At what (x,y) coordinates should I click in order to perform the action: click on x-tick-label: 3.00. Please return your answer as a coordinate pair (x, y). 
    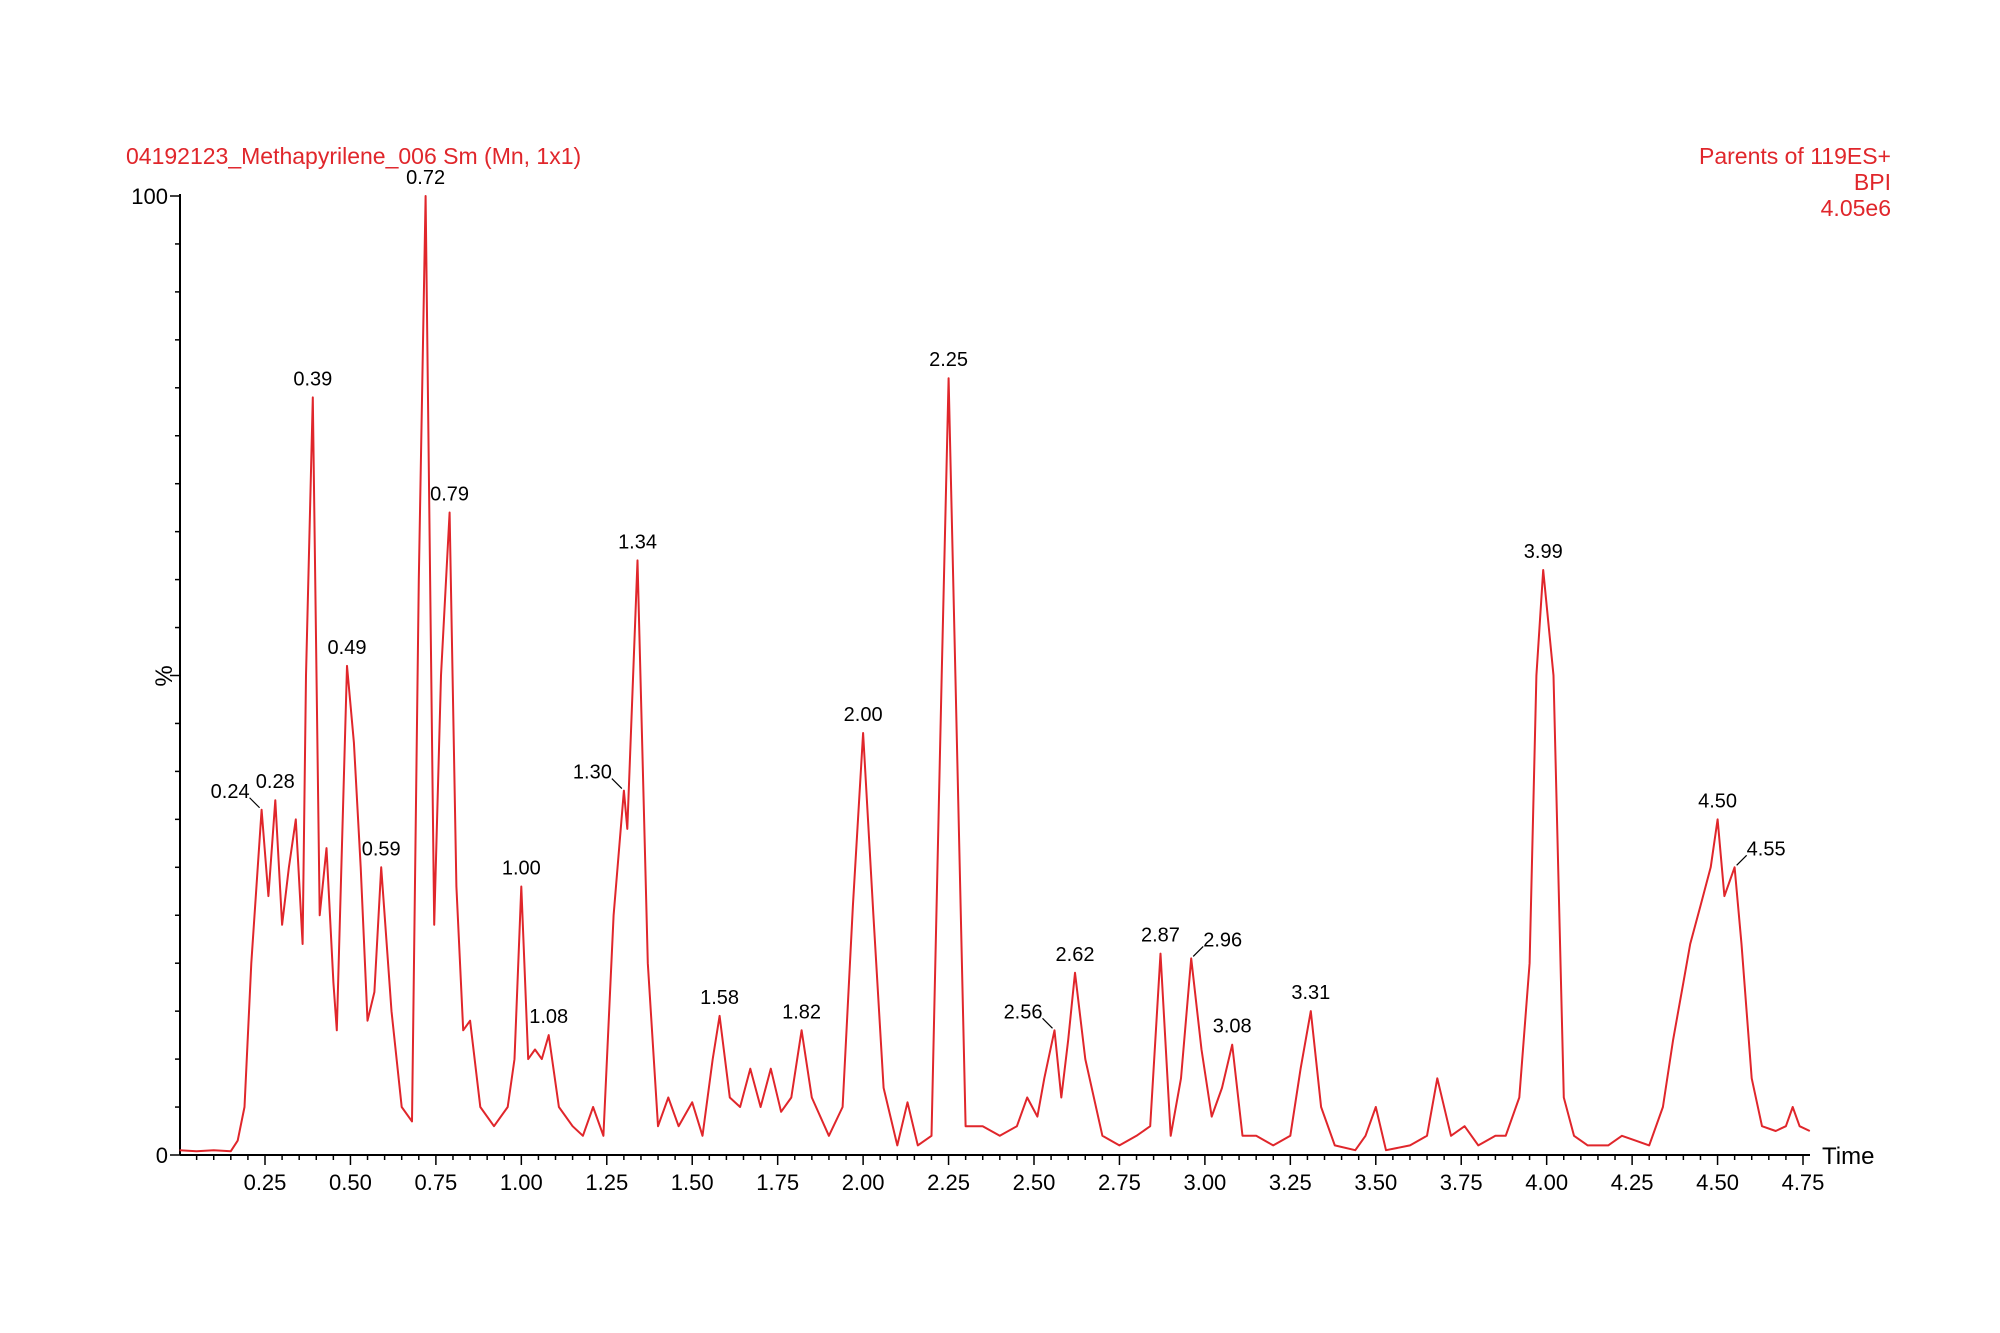
    Looking at the image, I should click on (1204, 1182).